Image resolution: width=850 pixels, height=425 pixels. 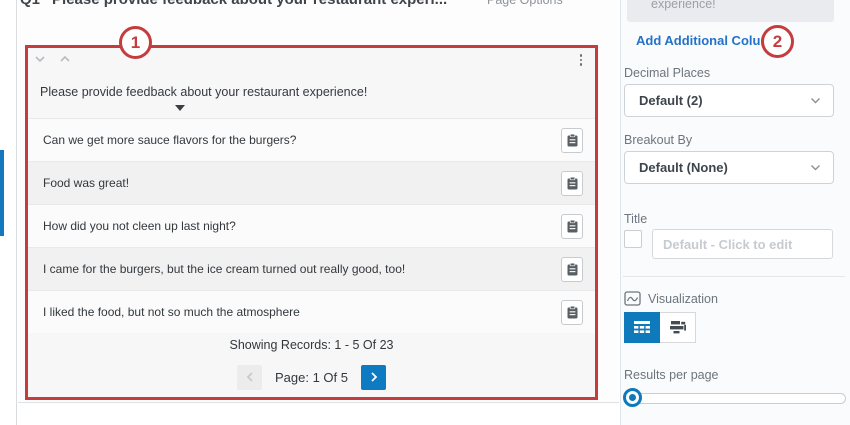 What do you see at coordinates (735, 398) in the screenshot?
I see `results-per-page-slider-track` at bounding box center [735, 398].